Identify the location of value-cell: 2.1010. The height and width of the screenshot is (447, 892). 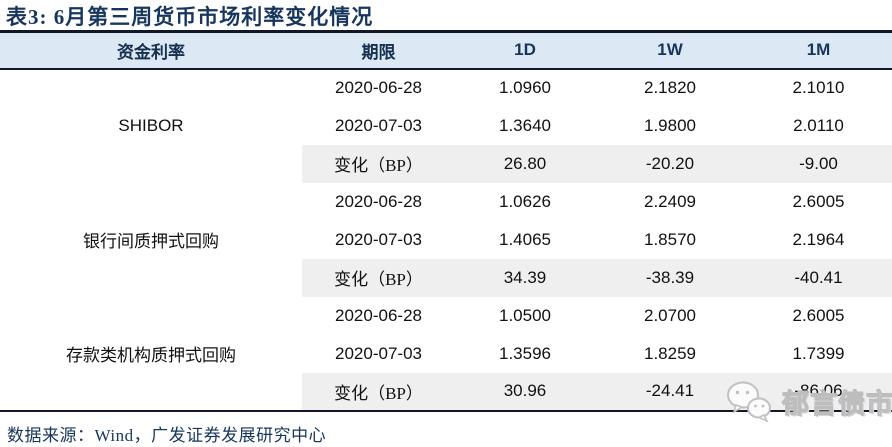
(818, 87).